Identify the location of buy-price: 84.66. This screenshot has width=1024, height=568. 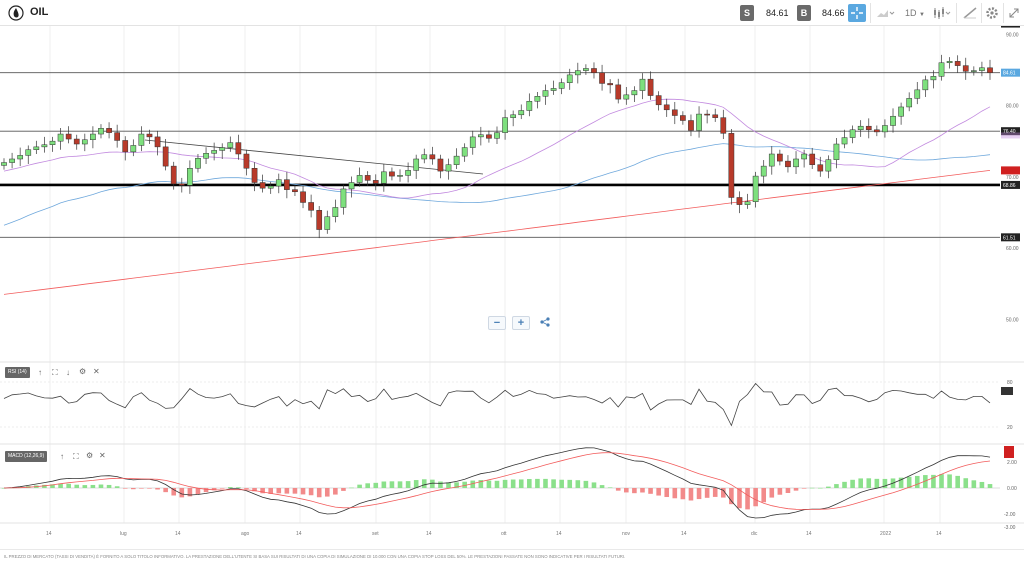
(833, 13).